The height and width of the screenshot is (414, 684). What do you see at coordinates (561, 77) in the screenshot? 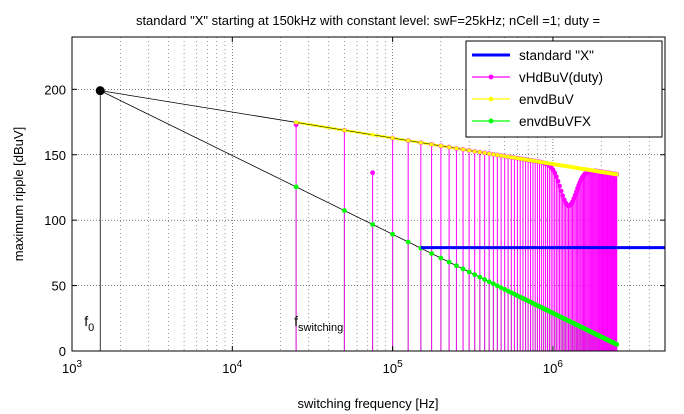
I see `legend-label: vHdBuV(duty)` at bounding box center [561, 77].